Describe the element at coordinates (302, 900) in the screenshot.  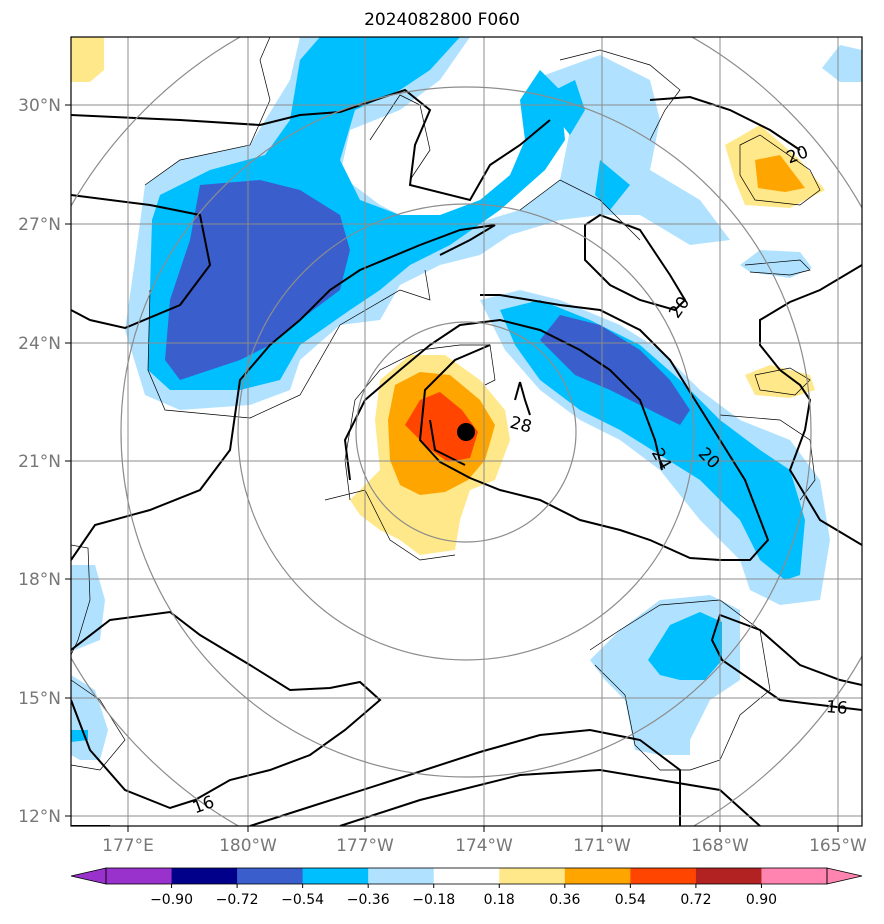
I see `colorbar-tick-label: −0.54` at that location.